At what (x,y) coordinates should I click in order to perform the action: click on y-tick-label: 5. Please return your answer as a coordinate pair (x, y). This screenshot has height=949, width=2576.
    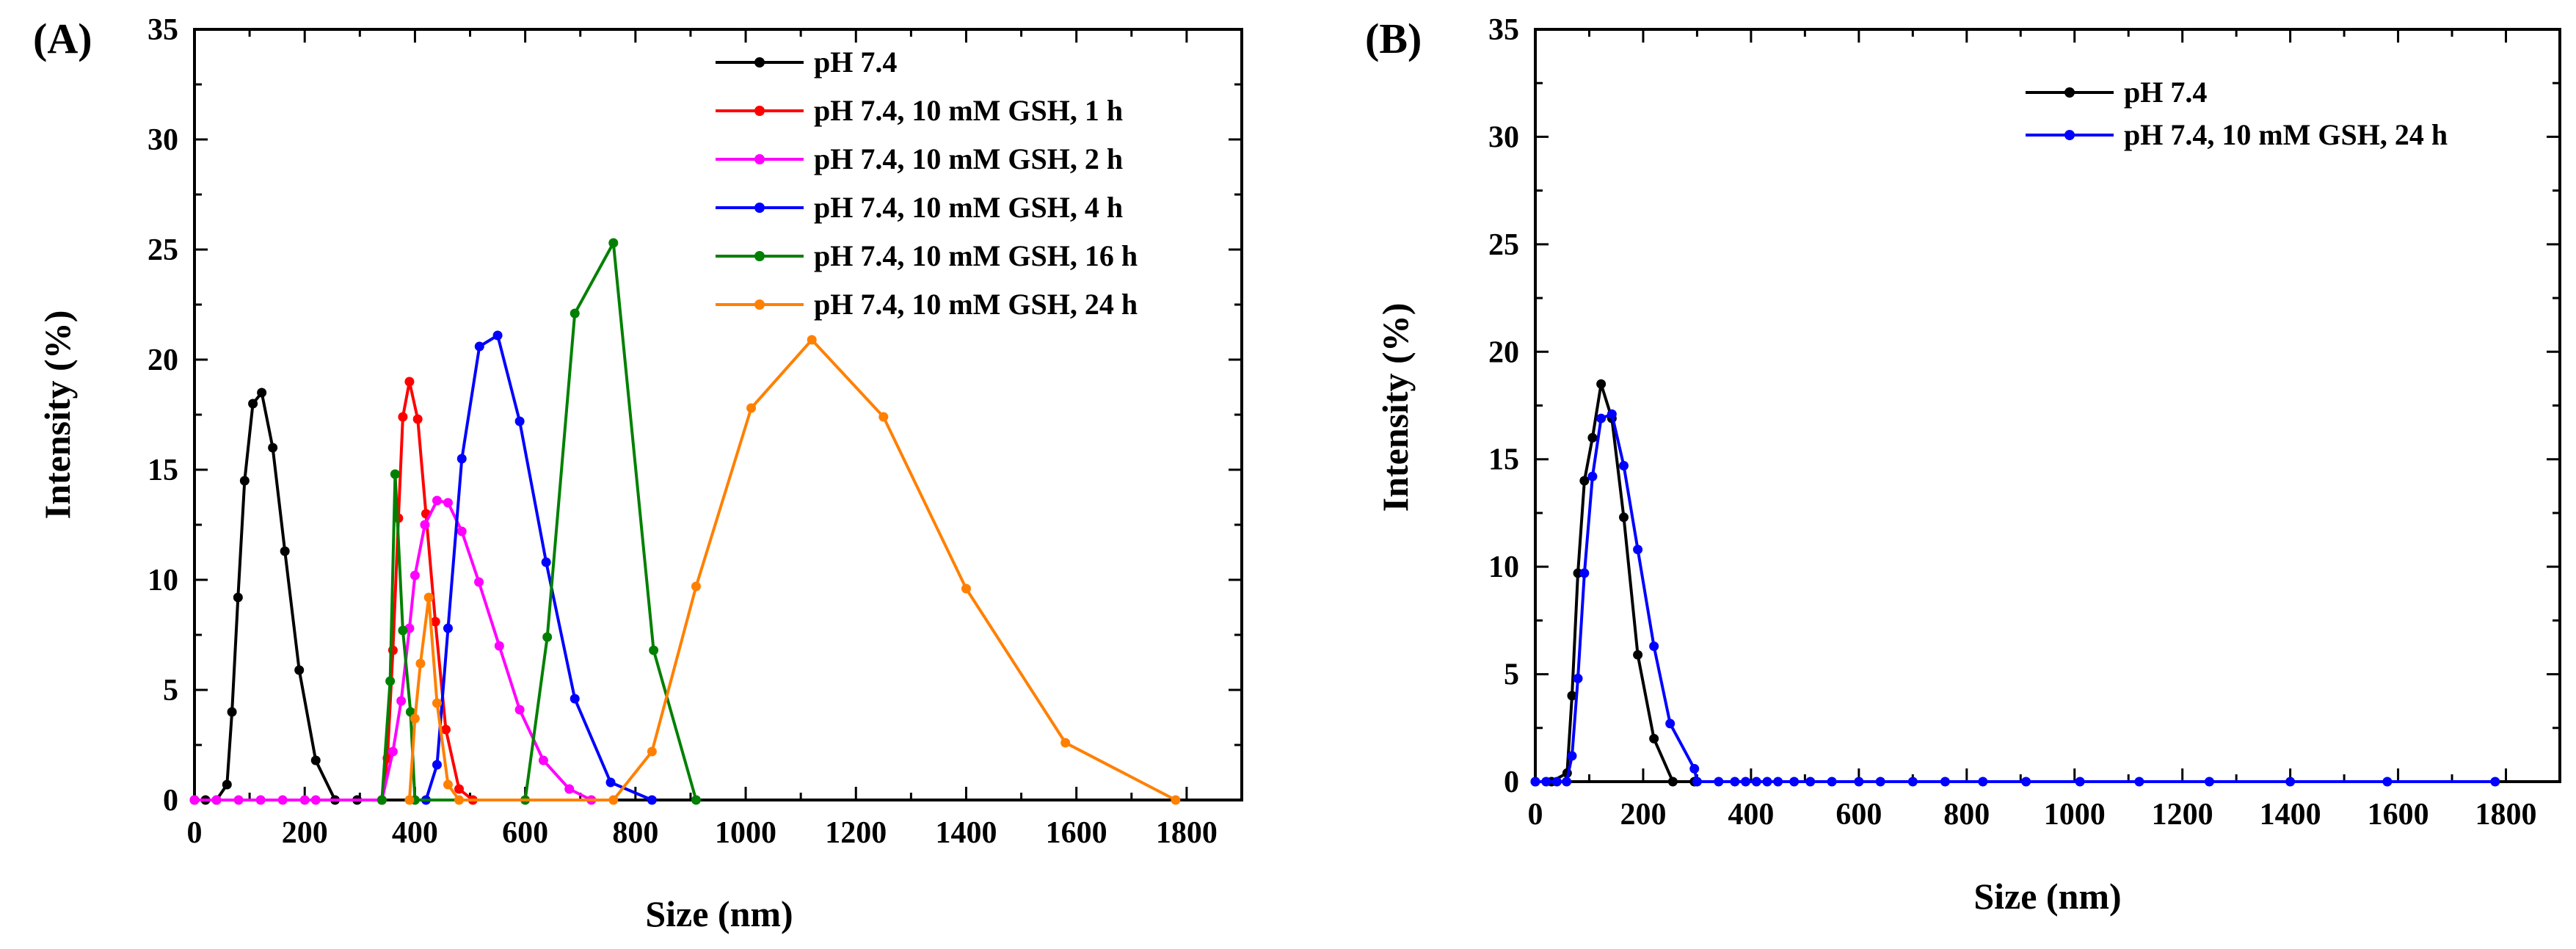
    Looking at the image, I should click on (170, 691).